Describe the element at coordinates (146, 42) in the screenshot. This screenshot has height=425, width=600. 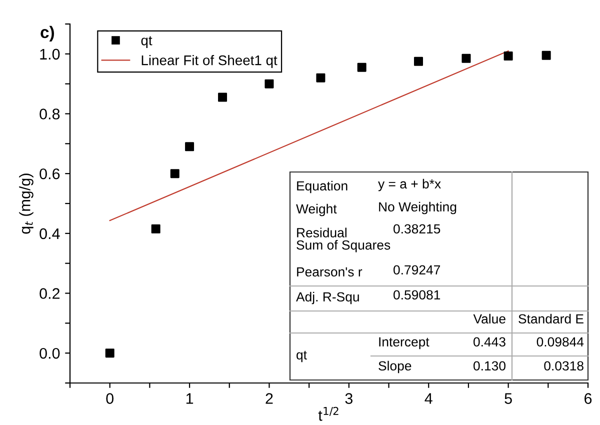
I see `legend-label: qt` at that location.